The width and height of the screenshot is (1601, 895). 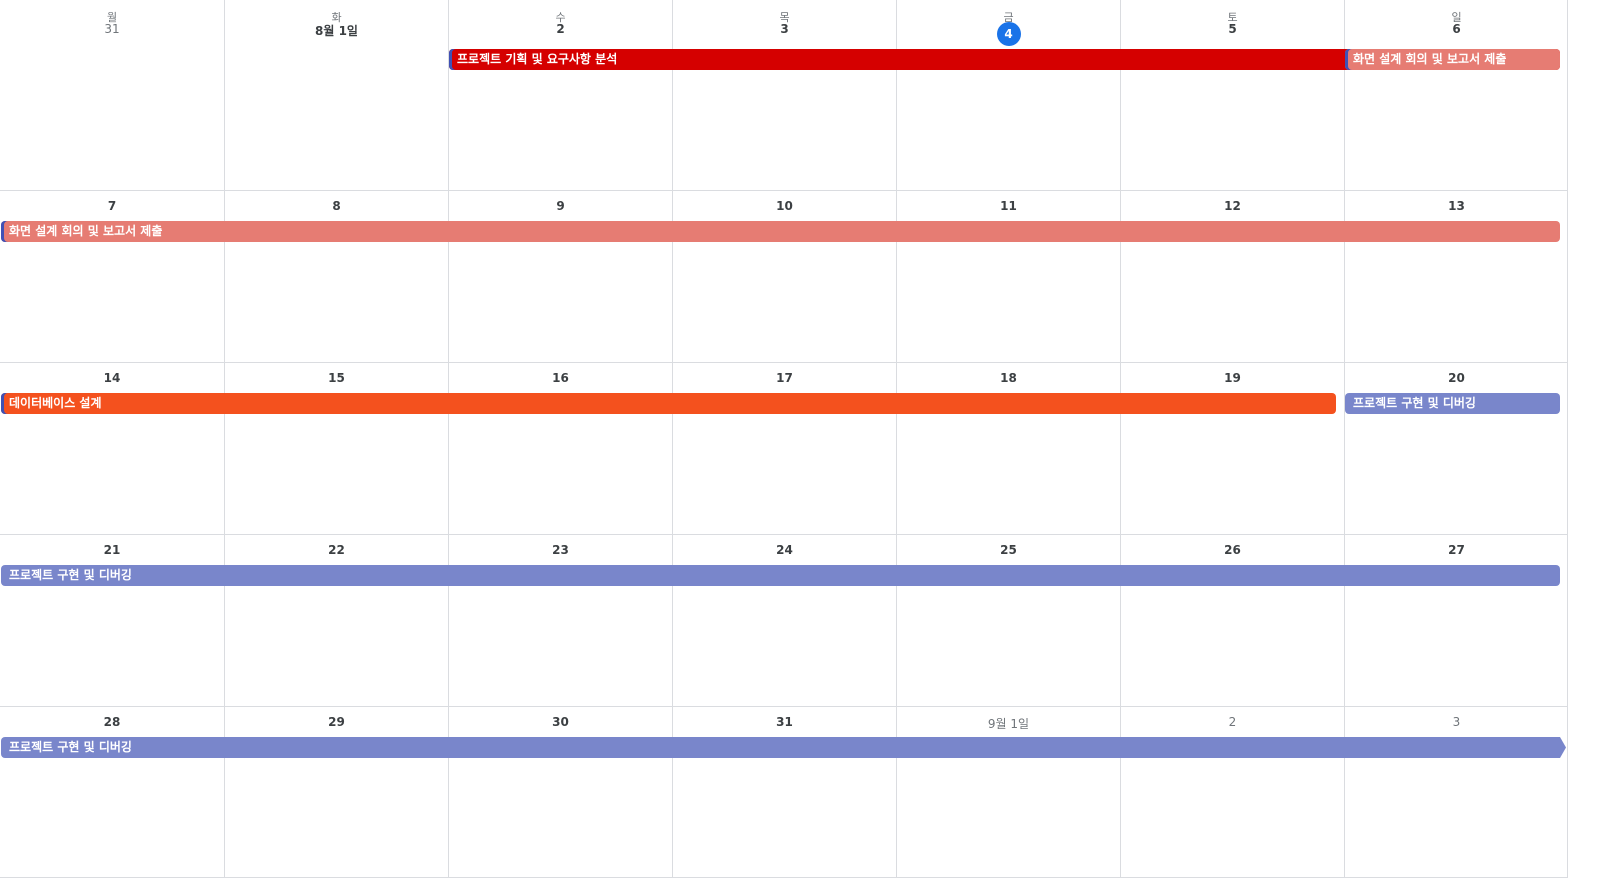 I want to click on day-cell: 월 31, so click(x=112, y=95).